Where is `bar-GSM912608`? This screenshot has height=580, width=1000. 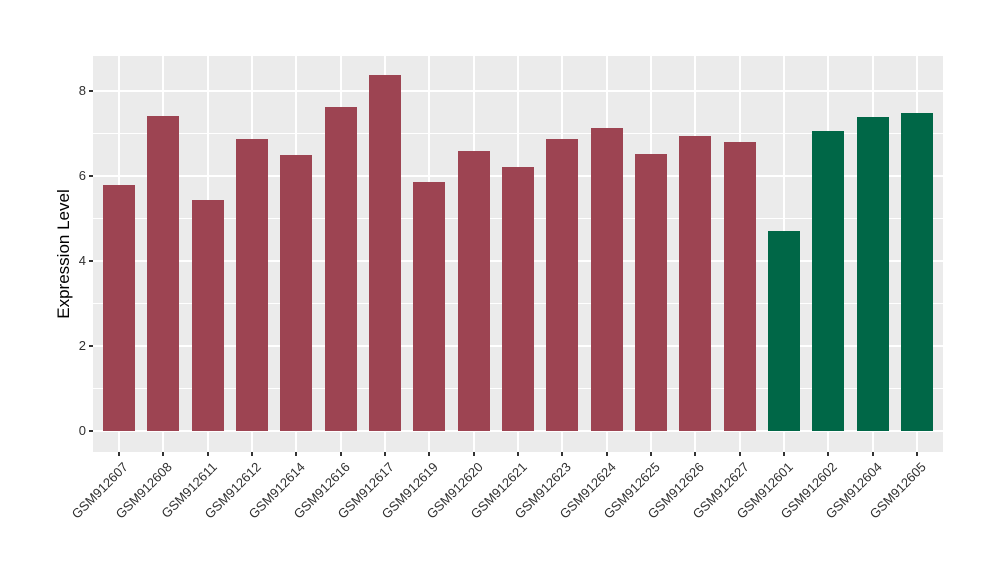 bar-GSM912608 is located at coordinates (163, 273).